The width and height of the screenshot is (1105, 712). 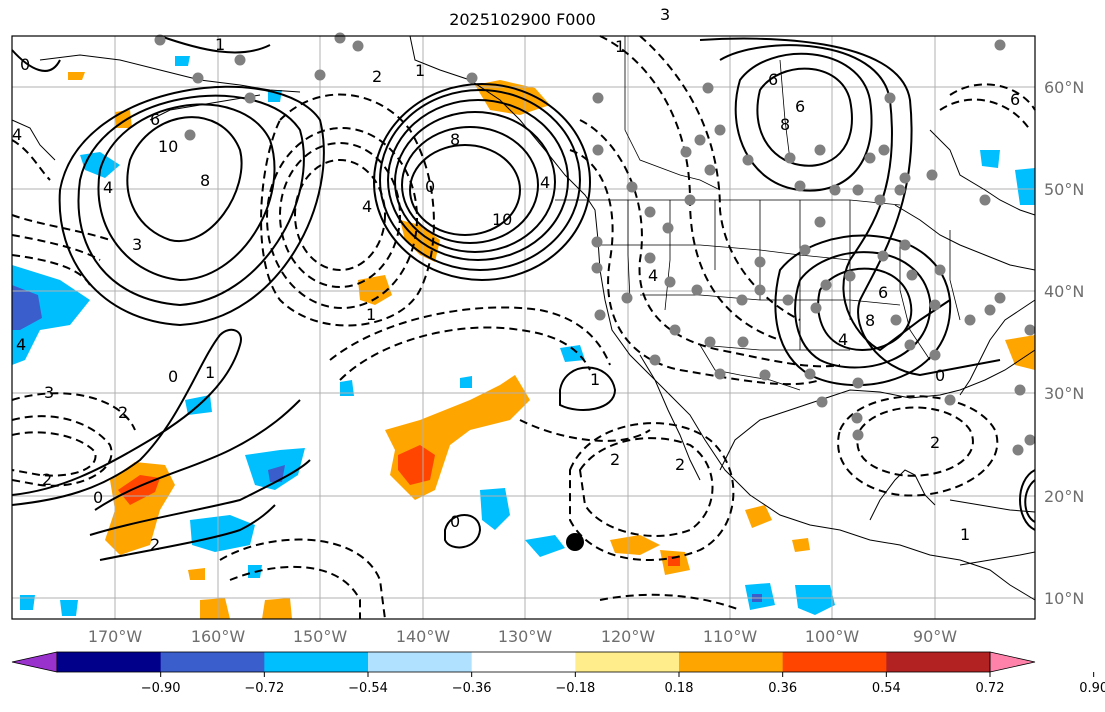 I want to click on latitude-labels: 60°N 50°N 40°N 30°N 20°N 10°N, so click(x=1064, y=343).